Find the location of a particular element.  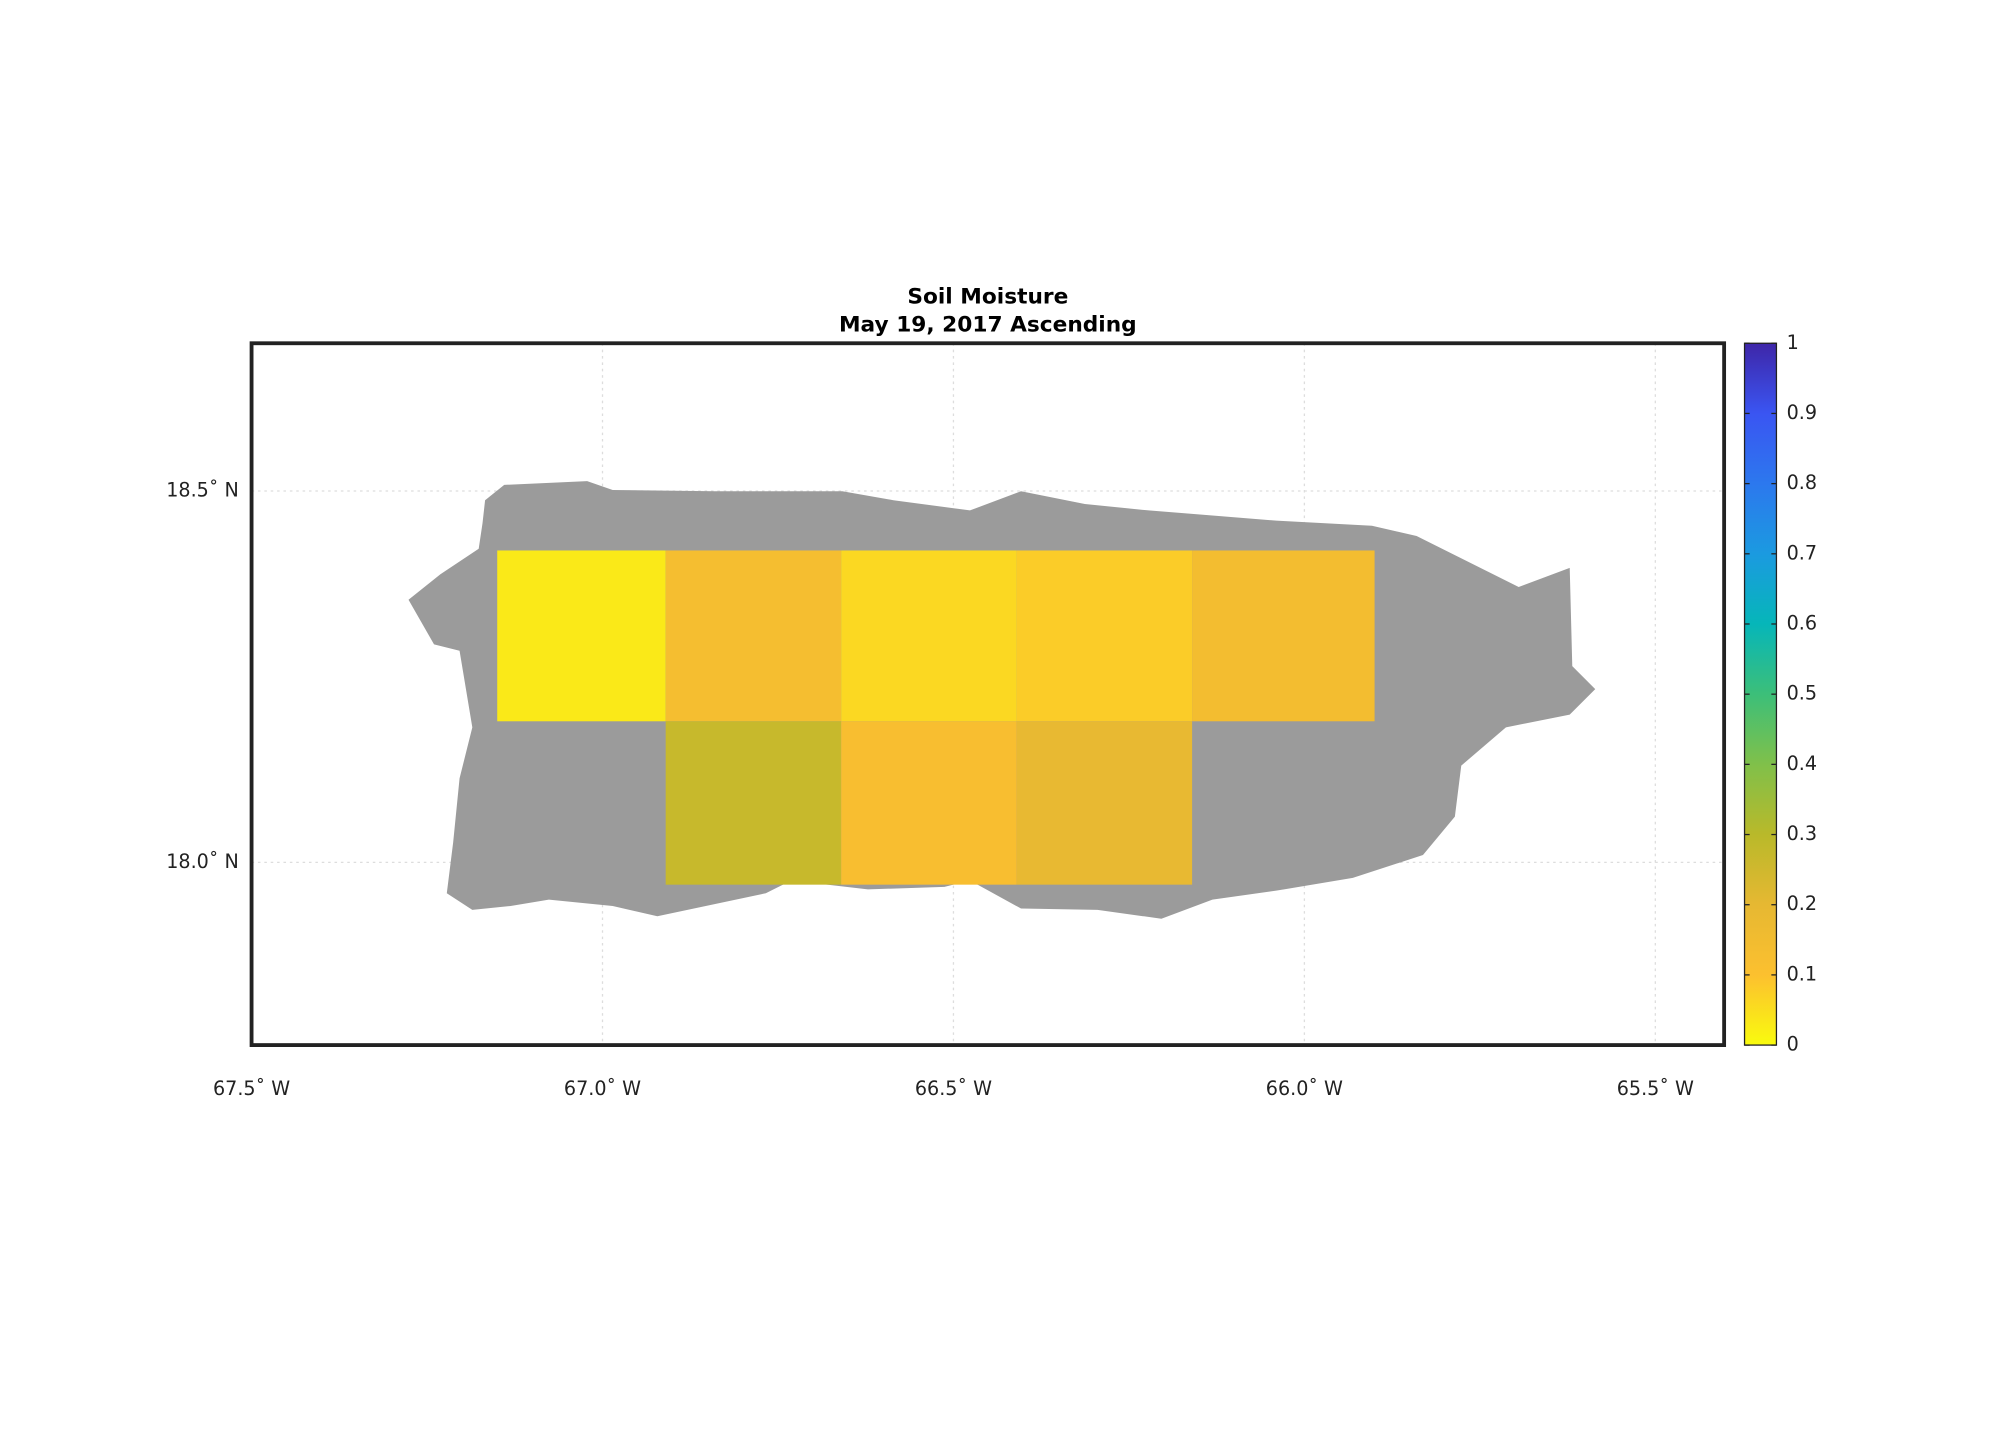

x-tick-label: 66.0˚ W is located at coordinates (1304, 1088).